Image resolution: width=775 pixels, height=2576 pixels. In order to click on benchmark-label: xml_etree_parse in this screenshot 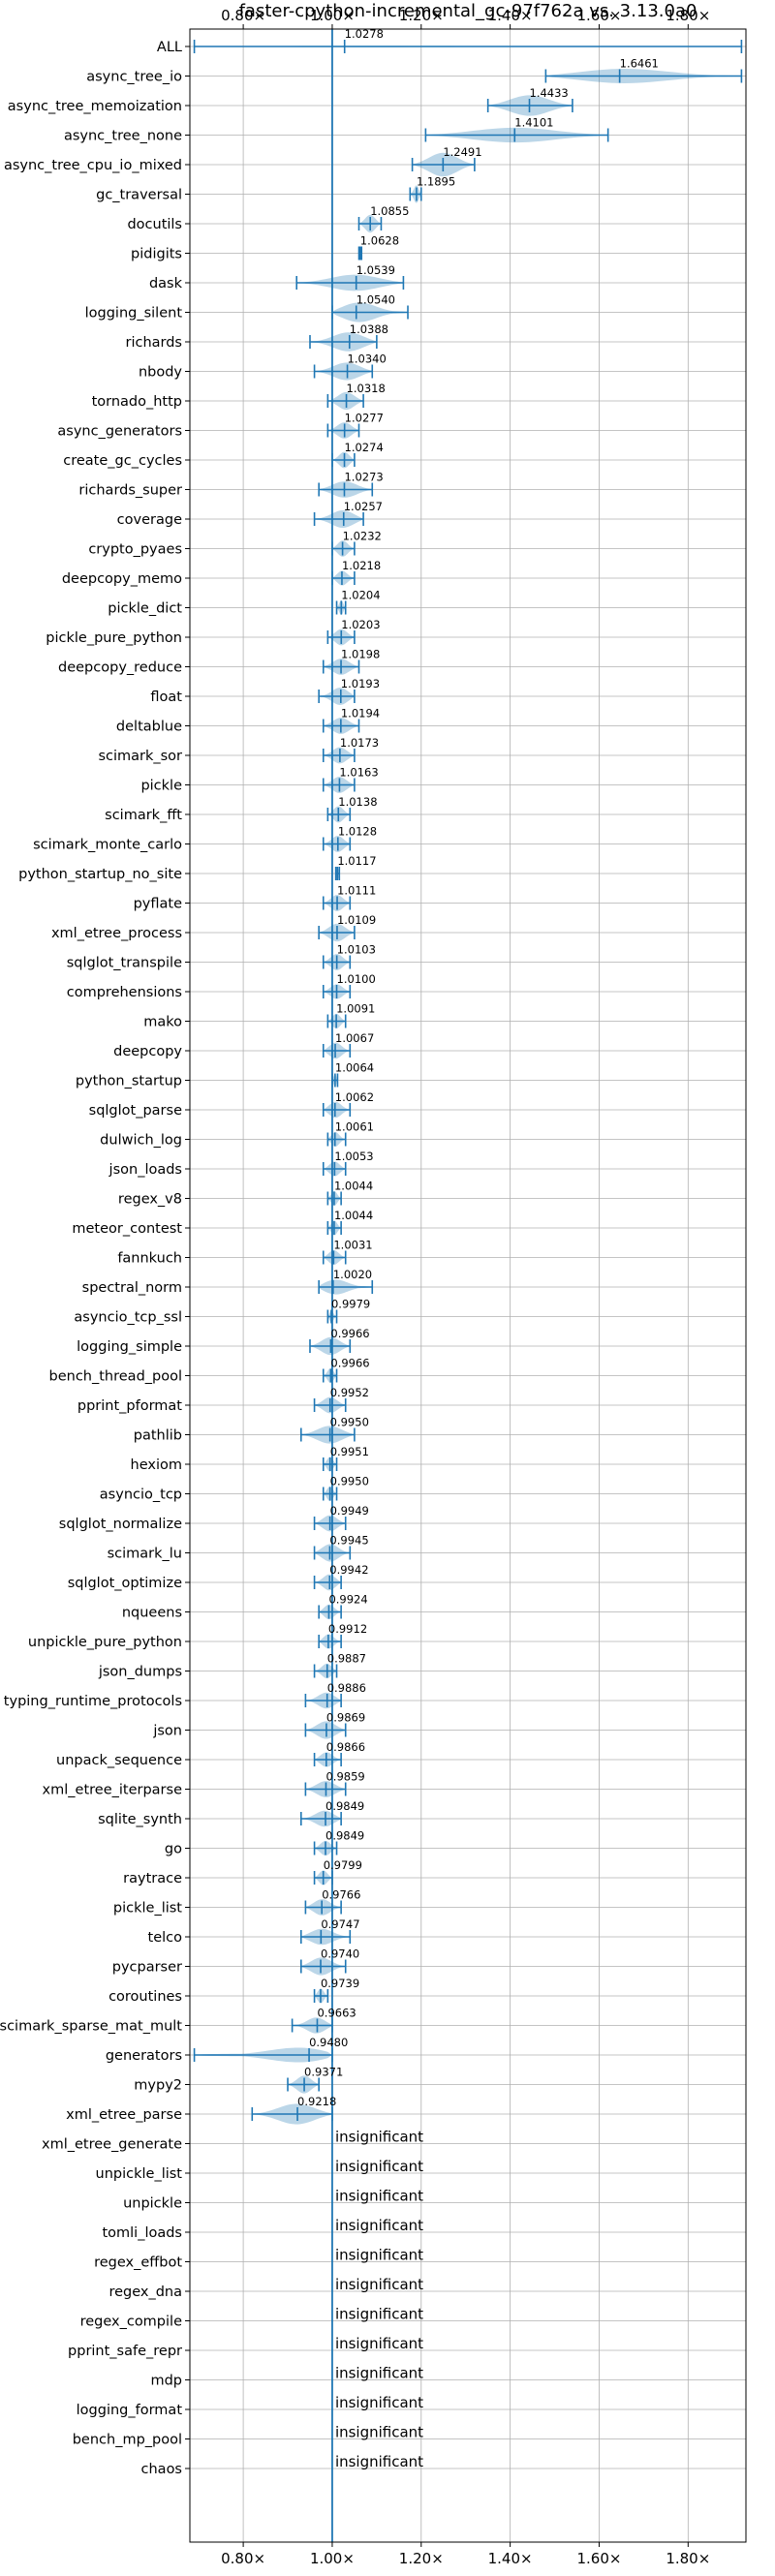, I will do `click(124, 2115)`.